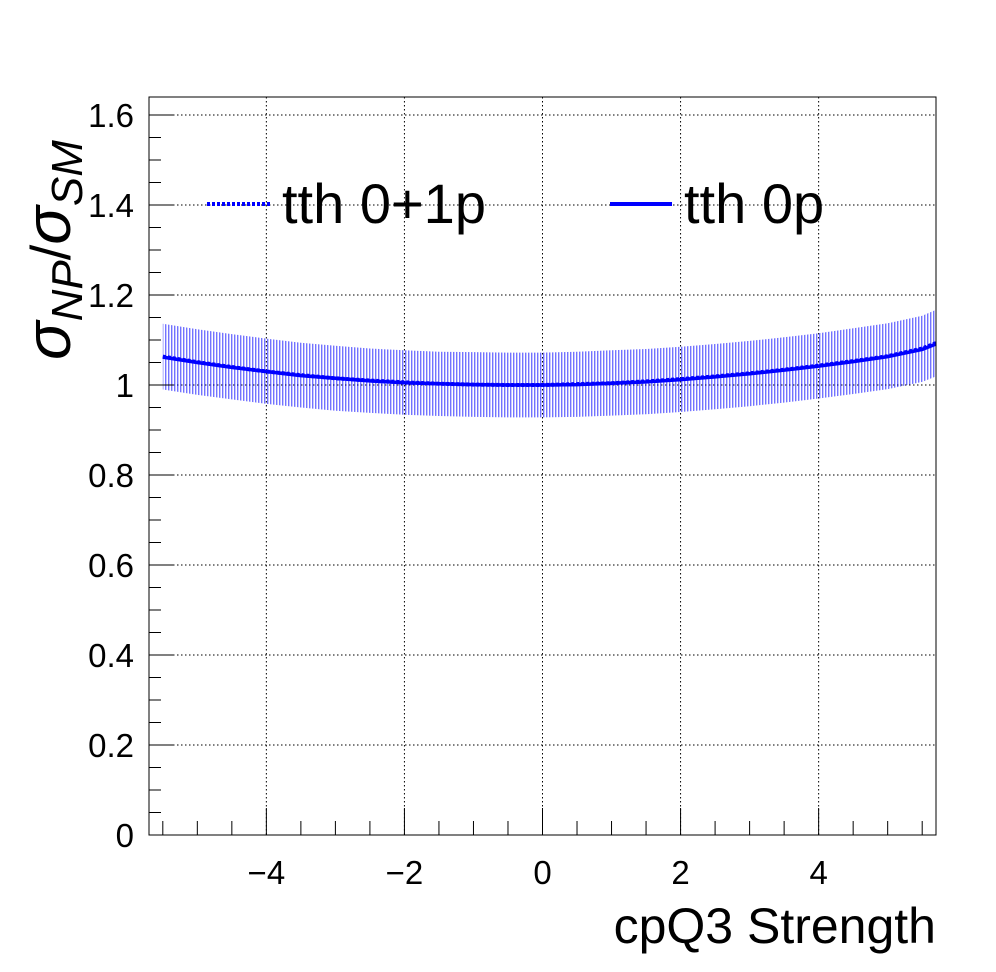  What do you see at coordinates (680, 872) in the screenshot?
I see `x-tick-label-3: 2` at bounding box center [680, 872].